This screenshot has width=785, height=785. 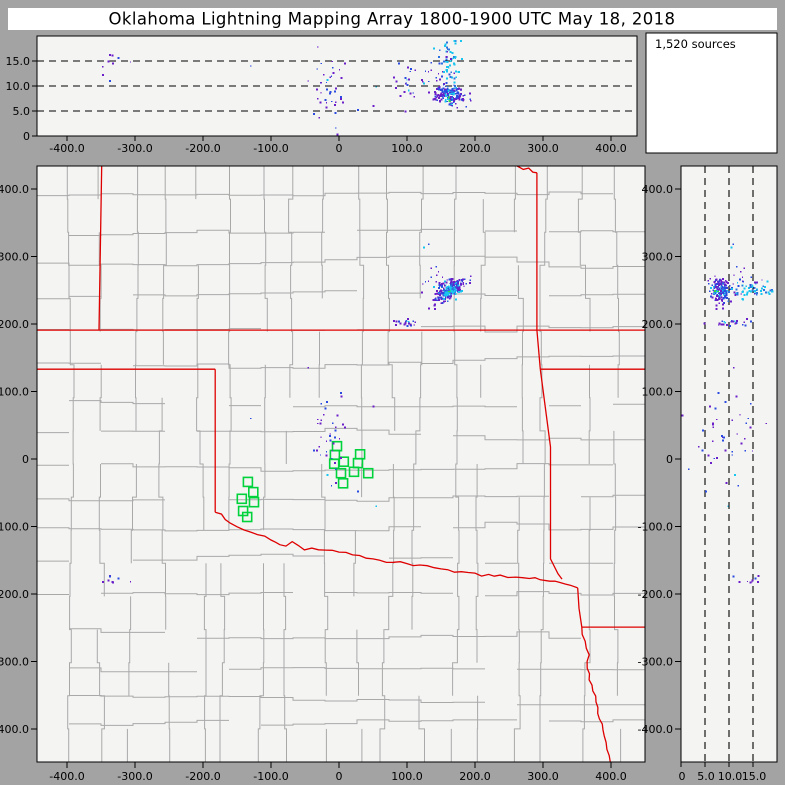 I want to click on title-bar-background, so click(x=392, y=19).